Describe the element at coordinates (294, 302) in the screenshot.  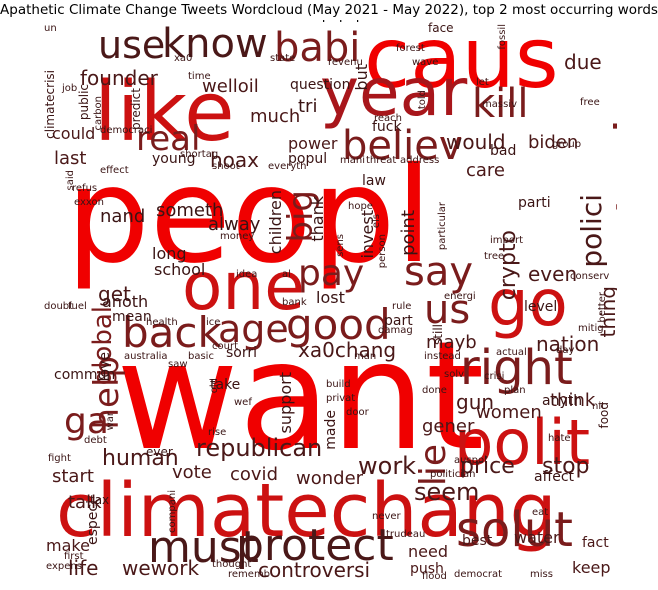
I see `cloud-word: bank` at that location.